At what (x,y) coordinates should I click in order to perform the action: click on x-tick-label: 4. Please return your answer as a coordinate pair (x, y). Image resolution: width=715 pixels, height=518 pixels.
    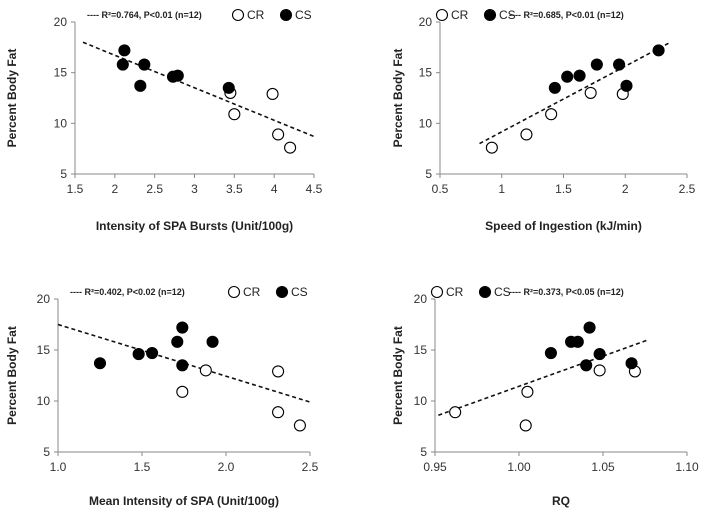
    Looking at the image, I should click on (274, 189).